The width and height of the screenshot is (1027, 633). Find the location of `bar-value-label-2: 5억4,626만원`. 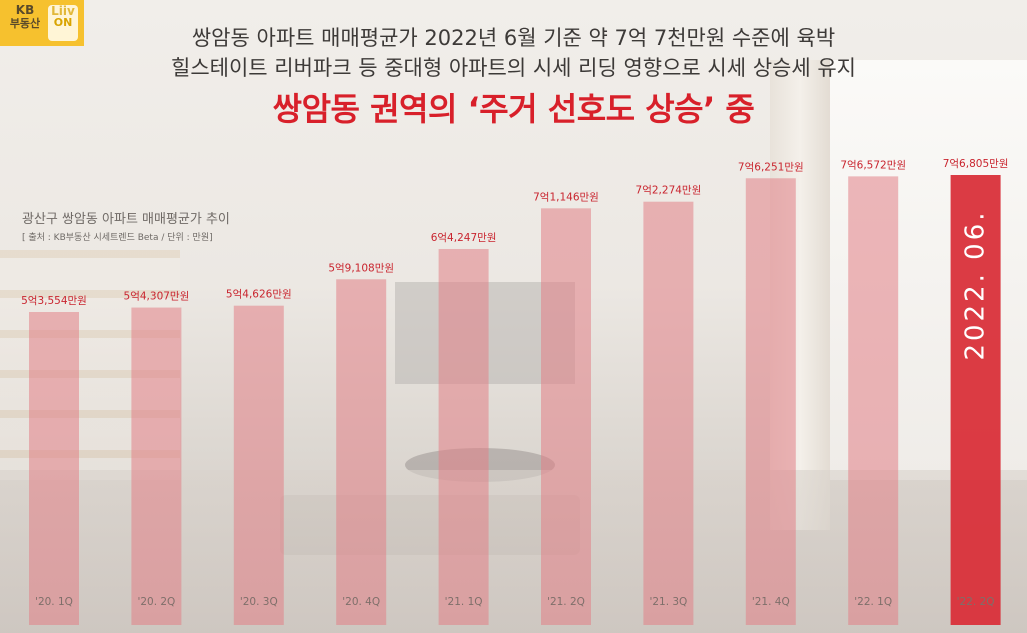

bar-value-label-2: 5억4,626만원 is located at coordinates (259, 295).